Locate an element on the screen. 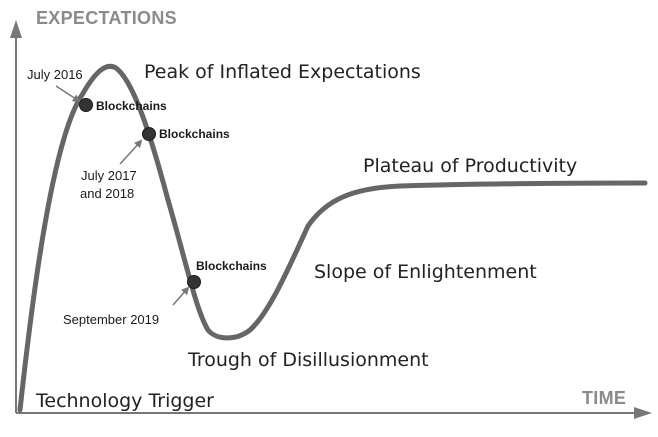 This screenshot has width=658, height=437. marker-1-arrow is located at coordinates (68, 94).